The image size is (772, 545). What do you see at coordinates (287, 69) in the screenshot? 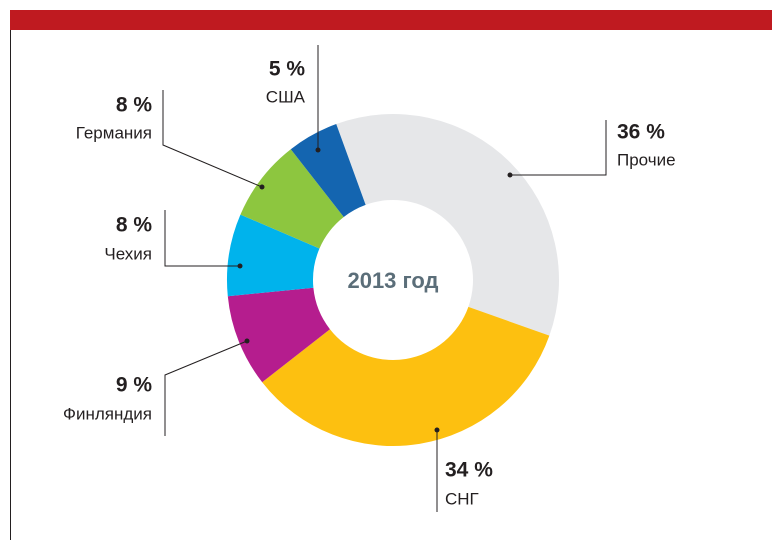
I see `value-label: 5 %` at bounding box center [287, 69].